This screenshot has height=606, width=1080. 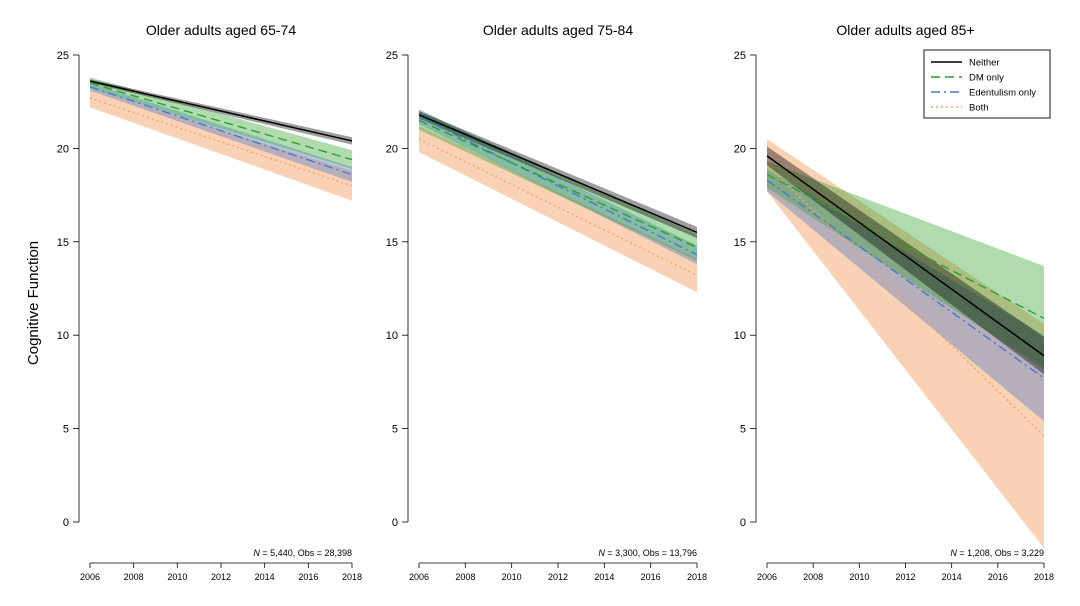 I want to click on panel-title: Older adults aged 75-84, so click(x=558, y=30).